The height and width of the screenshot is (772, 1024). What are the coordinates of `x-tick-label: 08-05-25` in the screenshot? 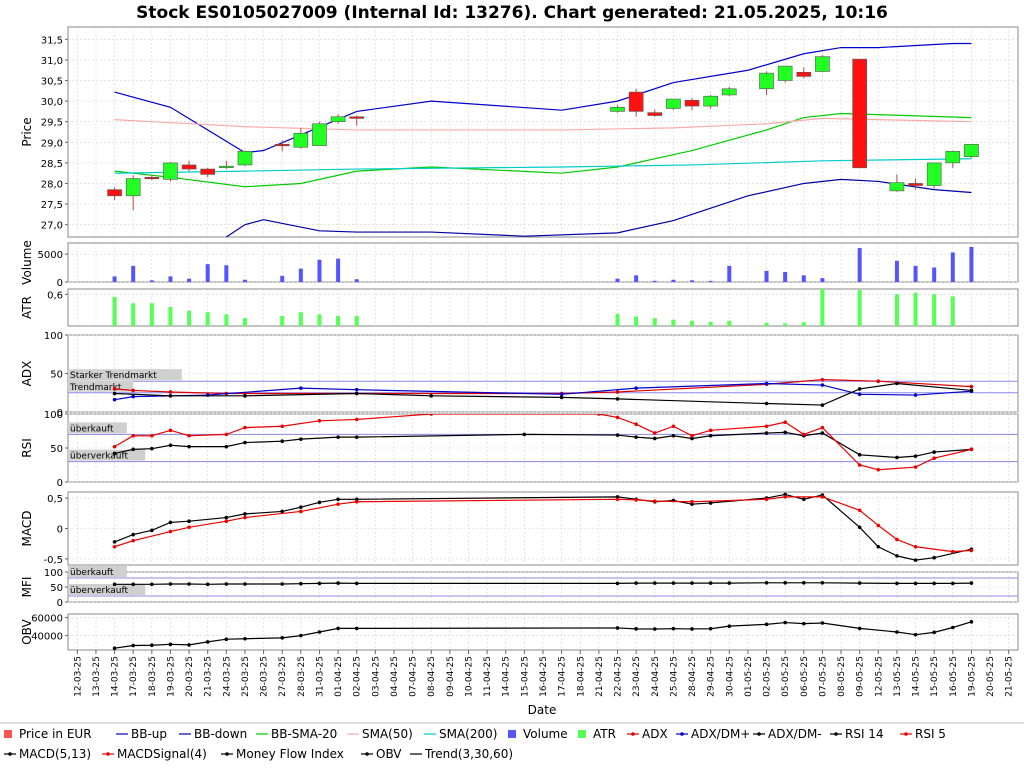 It's located at (842, 676).